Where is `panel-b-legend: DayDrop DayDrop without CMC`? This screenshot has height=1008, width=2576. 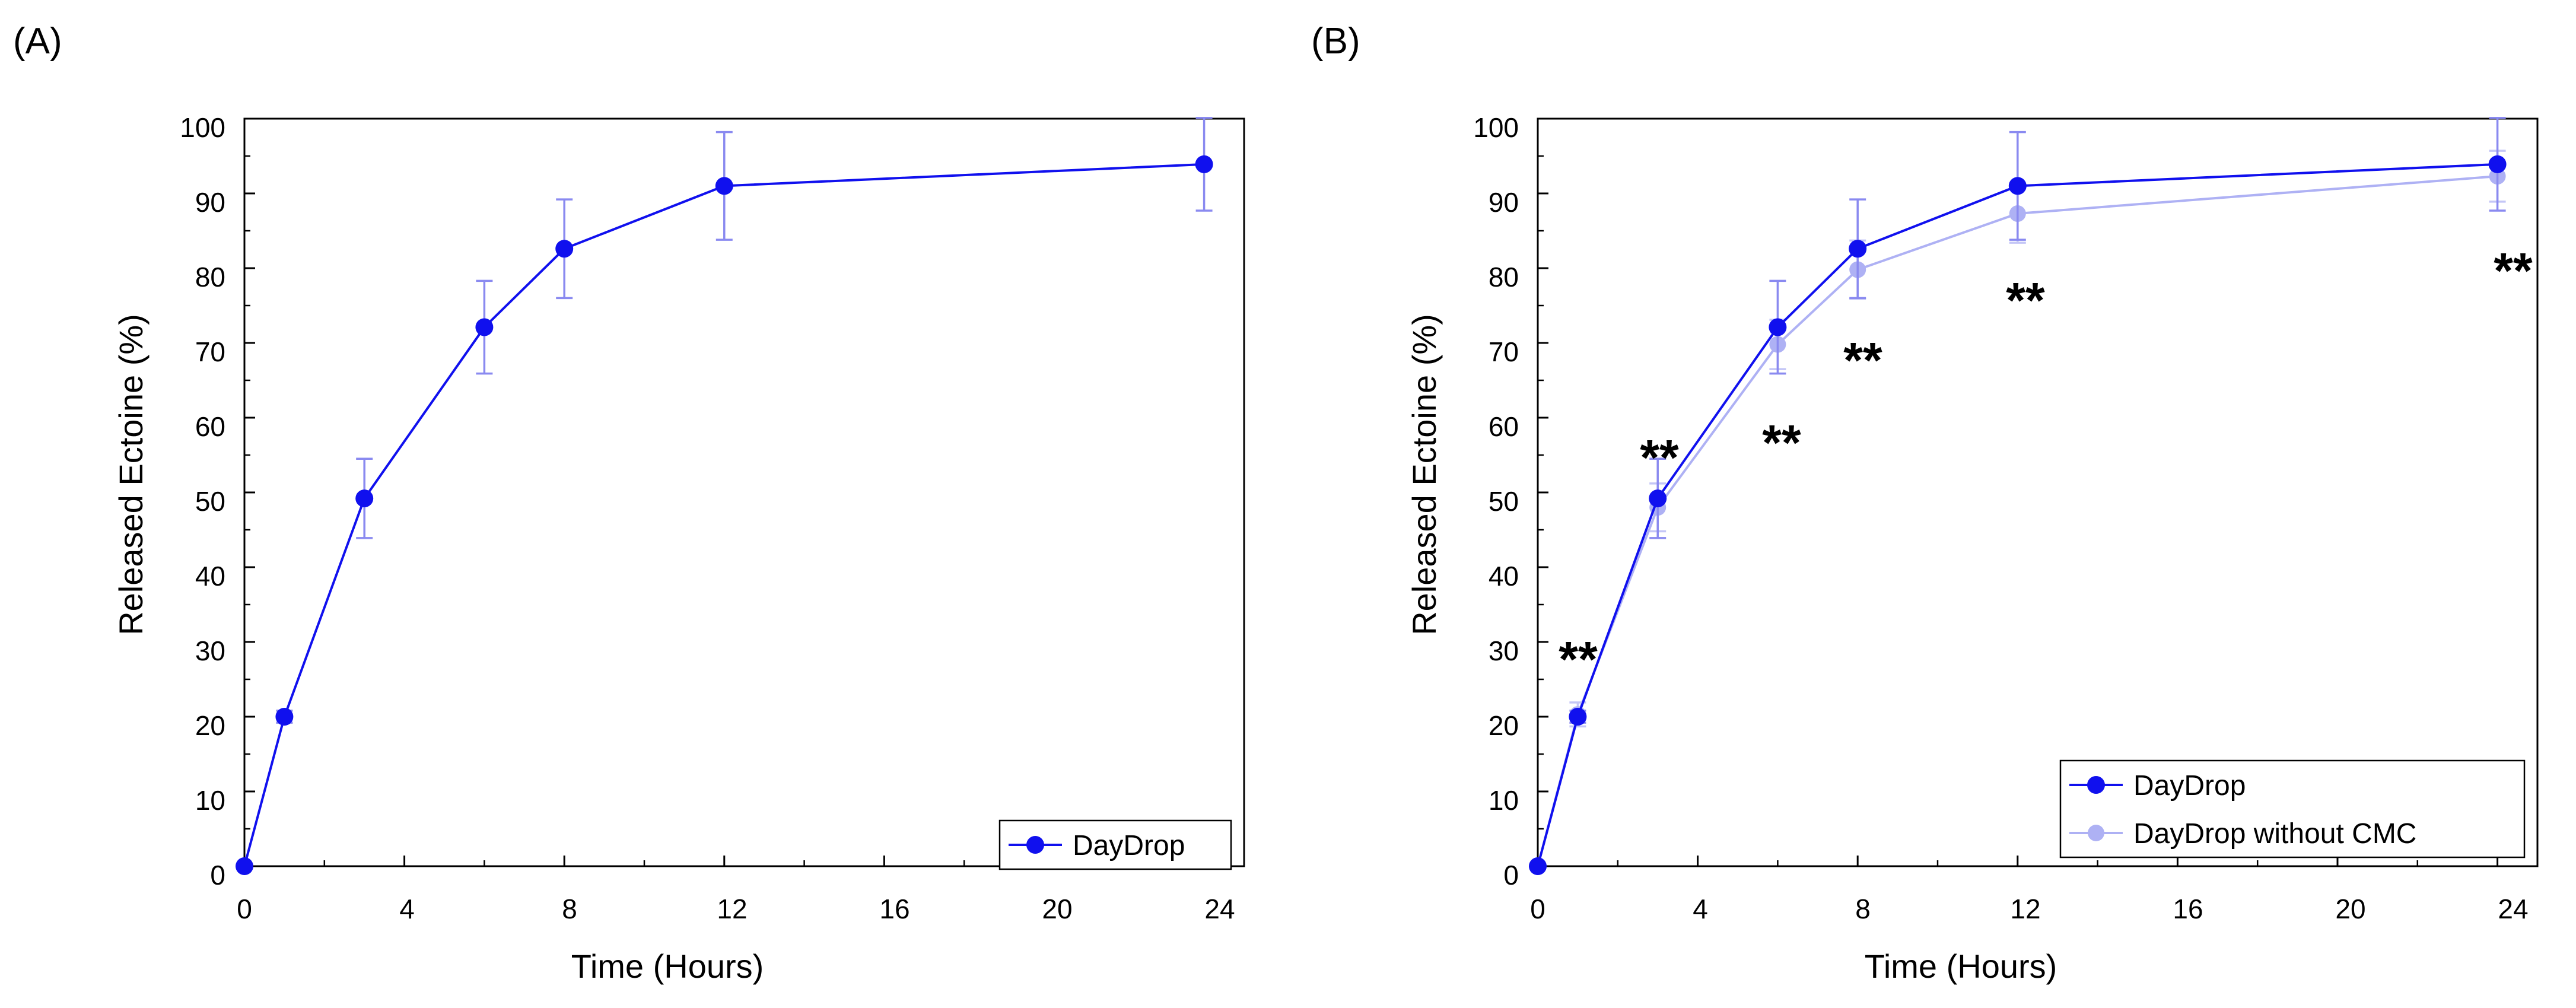 panel-b-legend: DayDrop DayDrop without CMC is located at coordinates (2292, 808).